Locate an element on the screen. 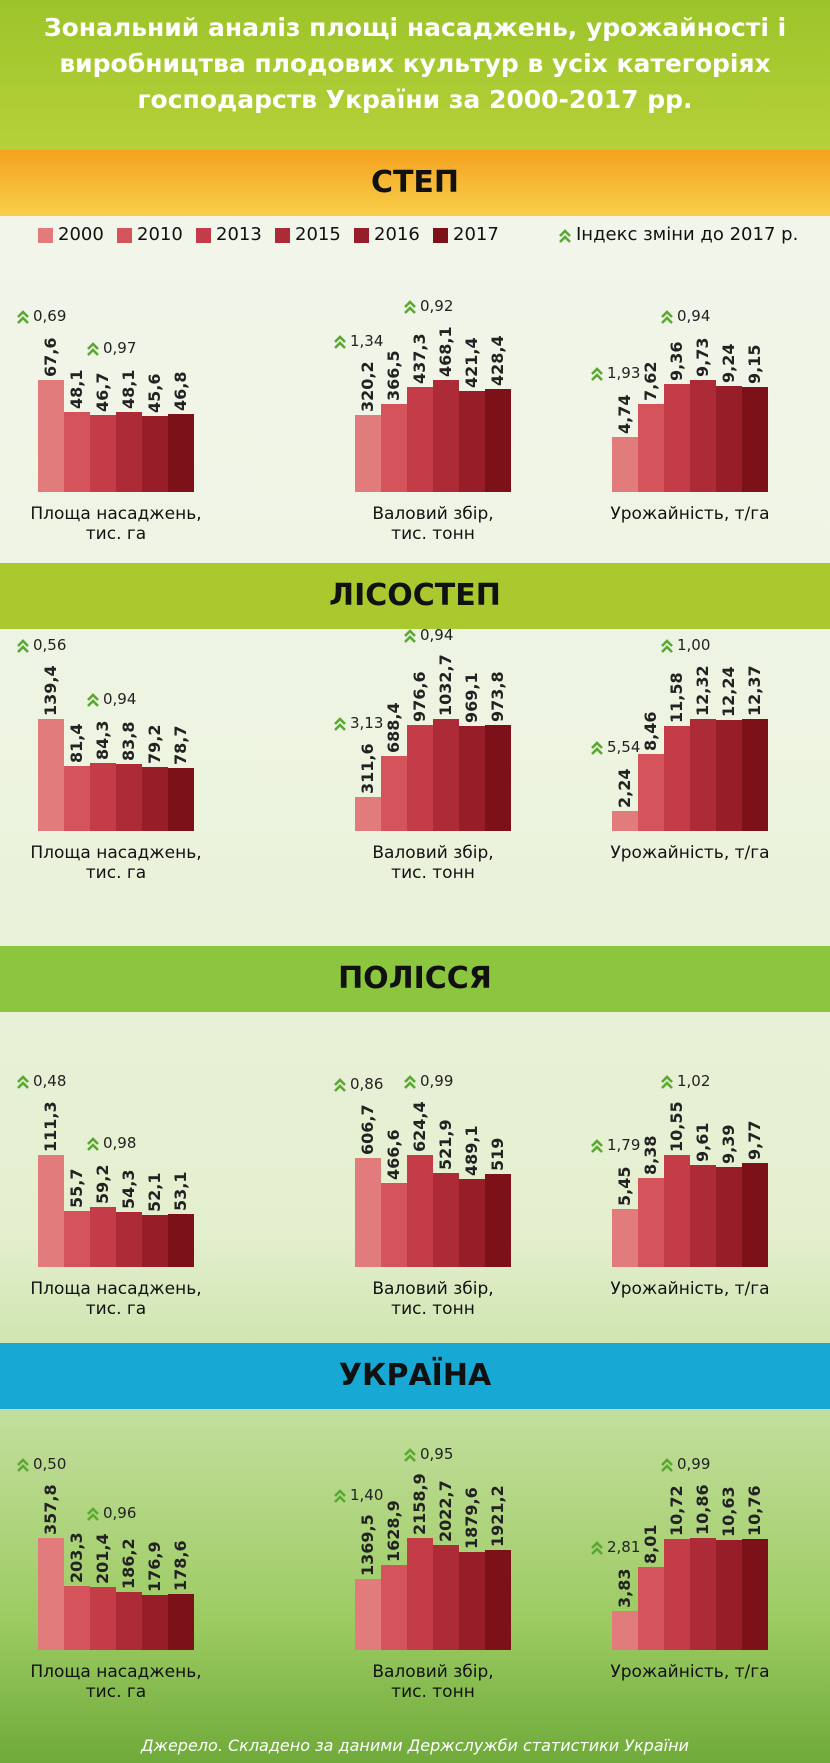 The image size is (830, 1763). value-label: 624,4 is located at coordinates (419, 1126).